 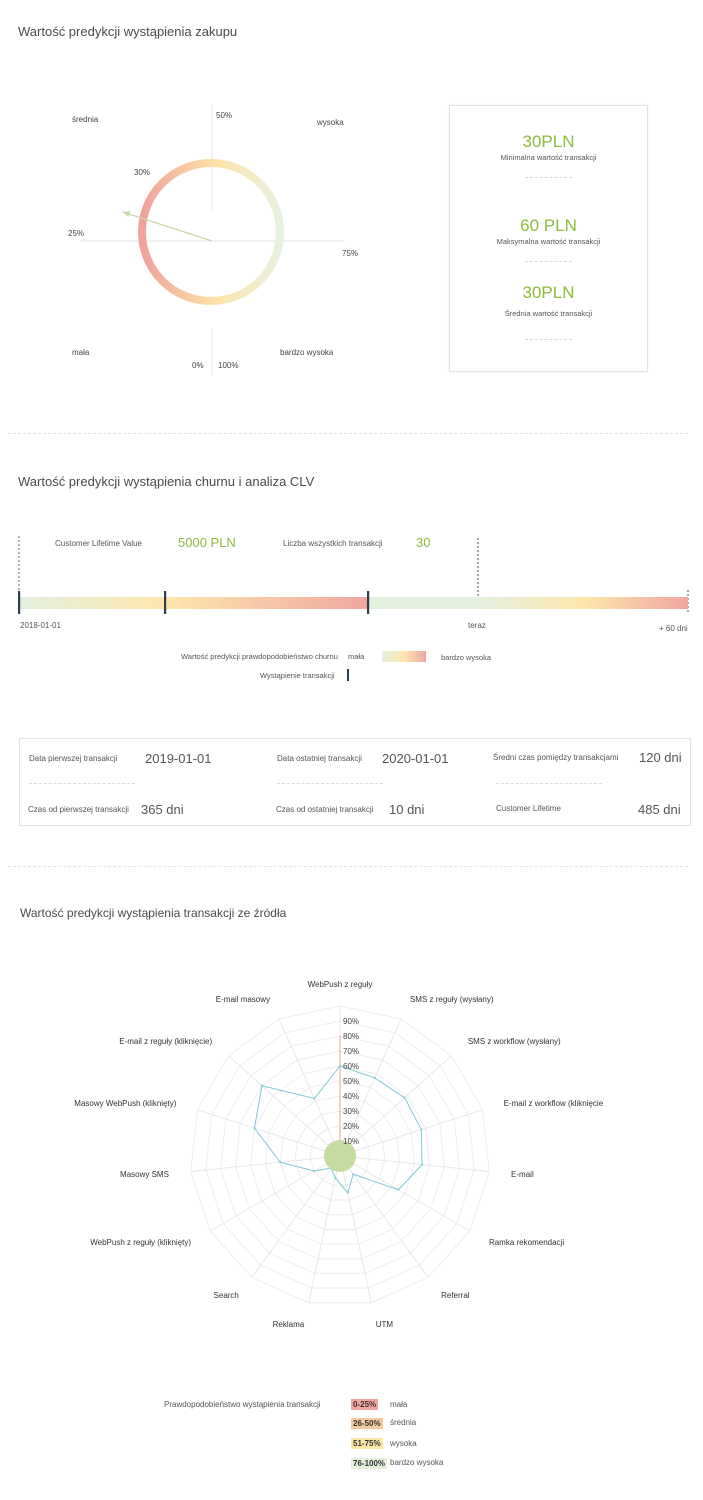 I want to click on tx-legend-marker, so click(x=348, y=675).